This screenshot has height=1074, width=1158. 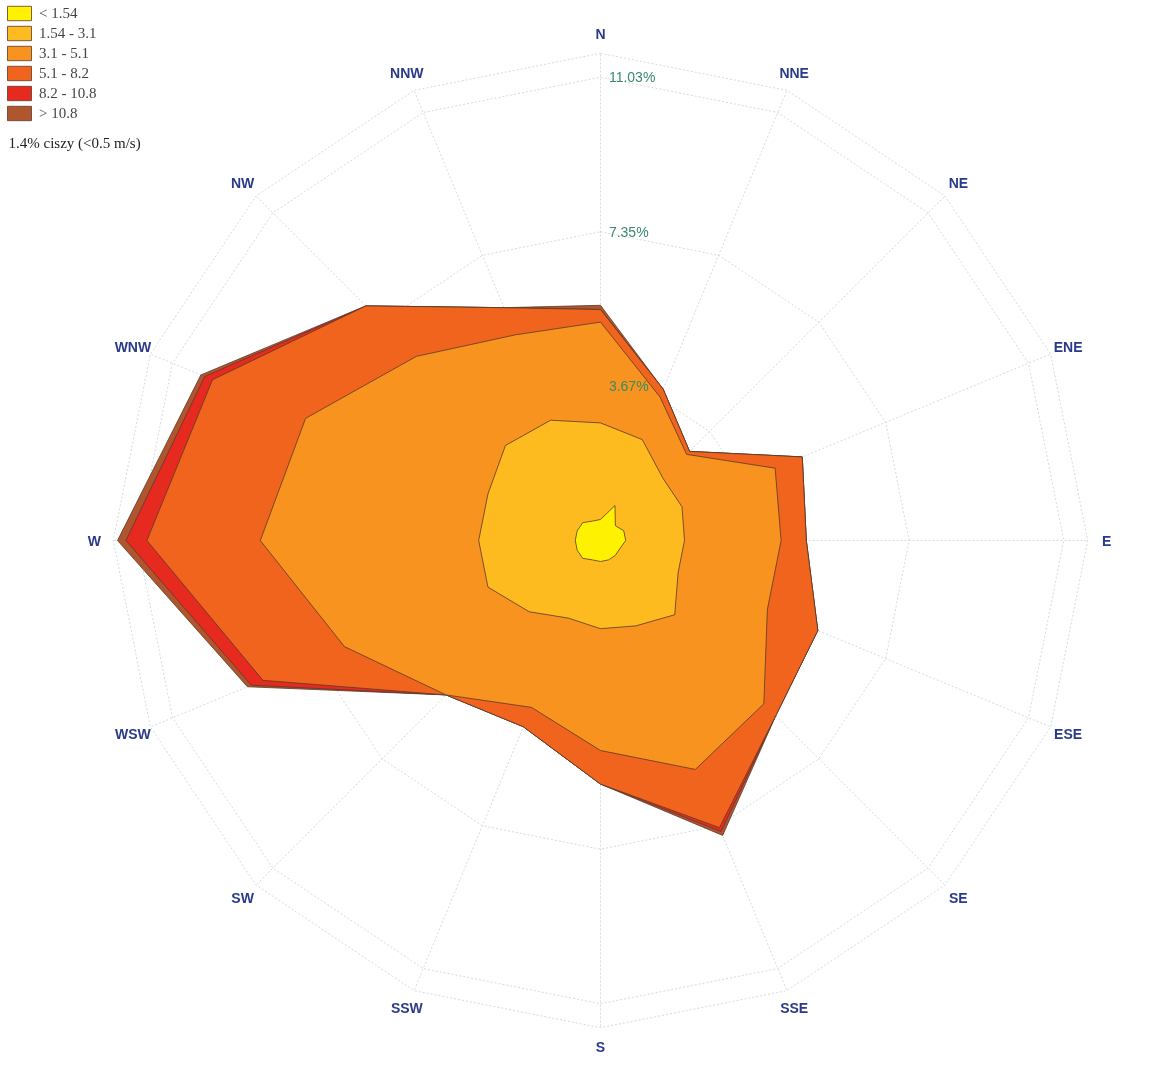 I want to click on spoke-label: N, so click(x=600, y=34).